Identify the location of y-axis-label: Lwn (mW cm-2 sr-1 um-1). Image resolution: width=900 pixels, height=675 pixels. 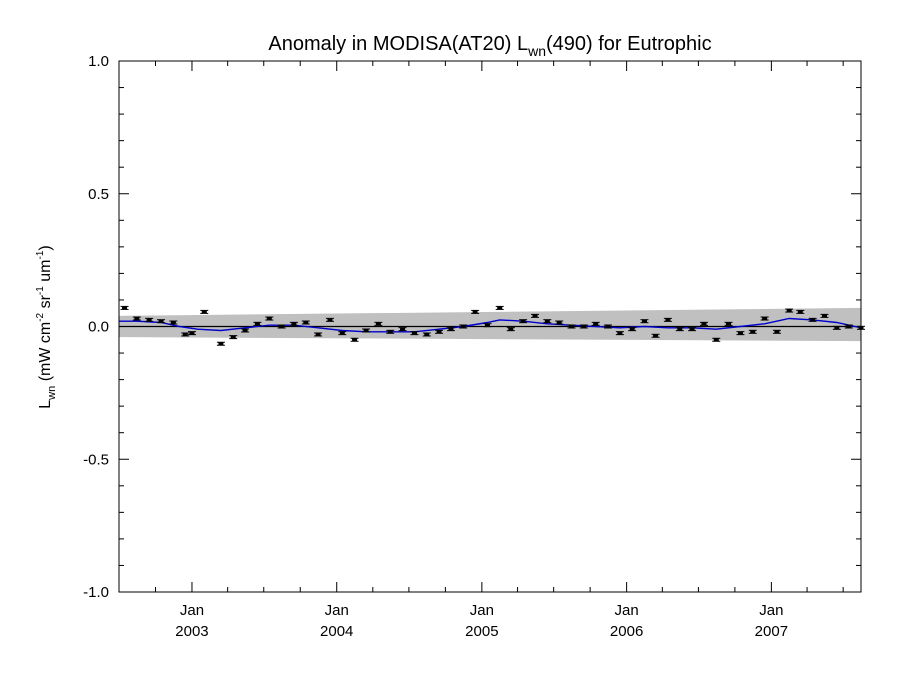
(46, 326).